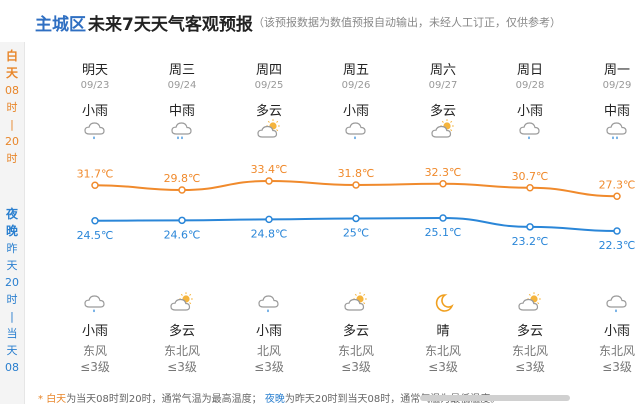  I want to click on footer-night-label: 夜晚, so click(274, 399).